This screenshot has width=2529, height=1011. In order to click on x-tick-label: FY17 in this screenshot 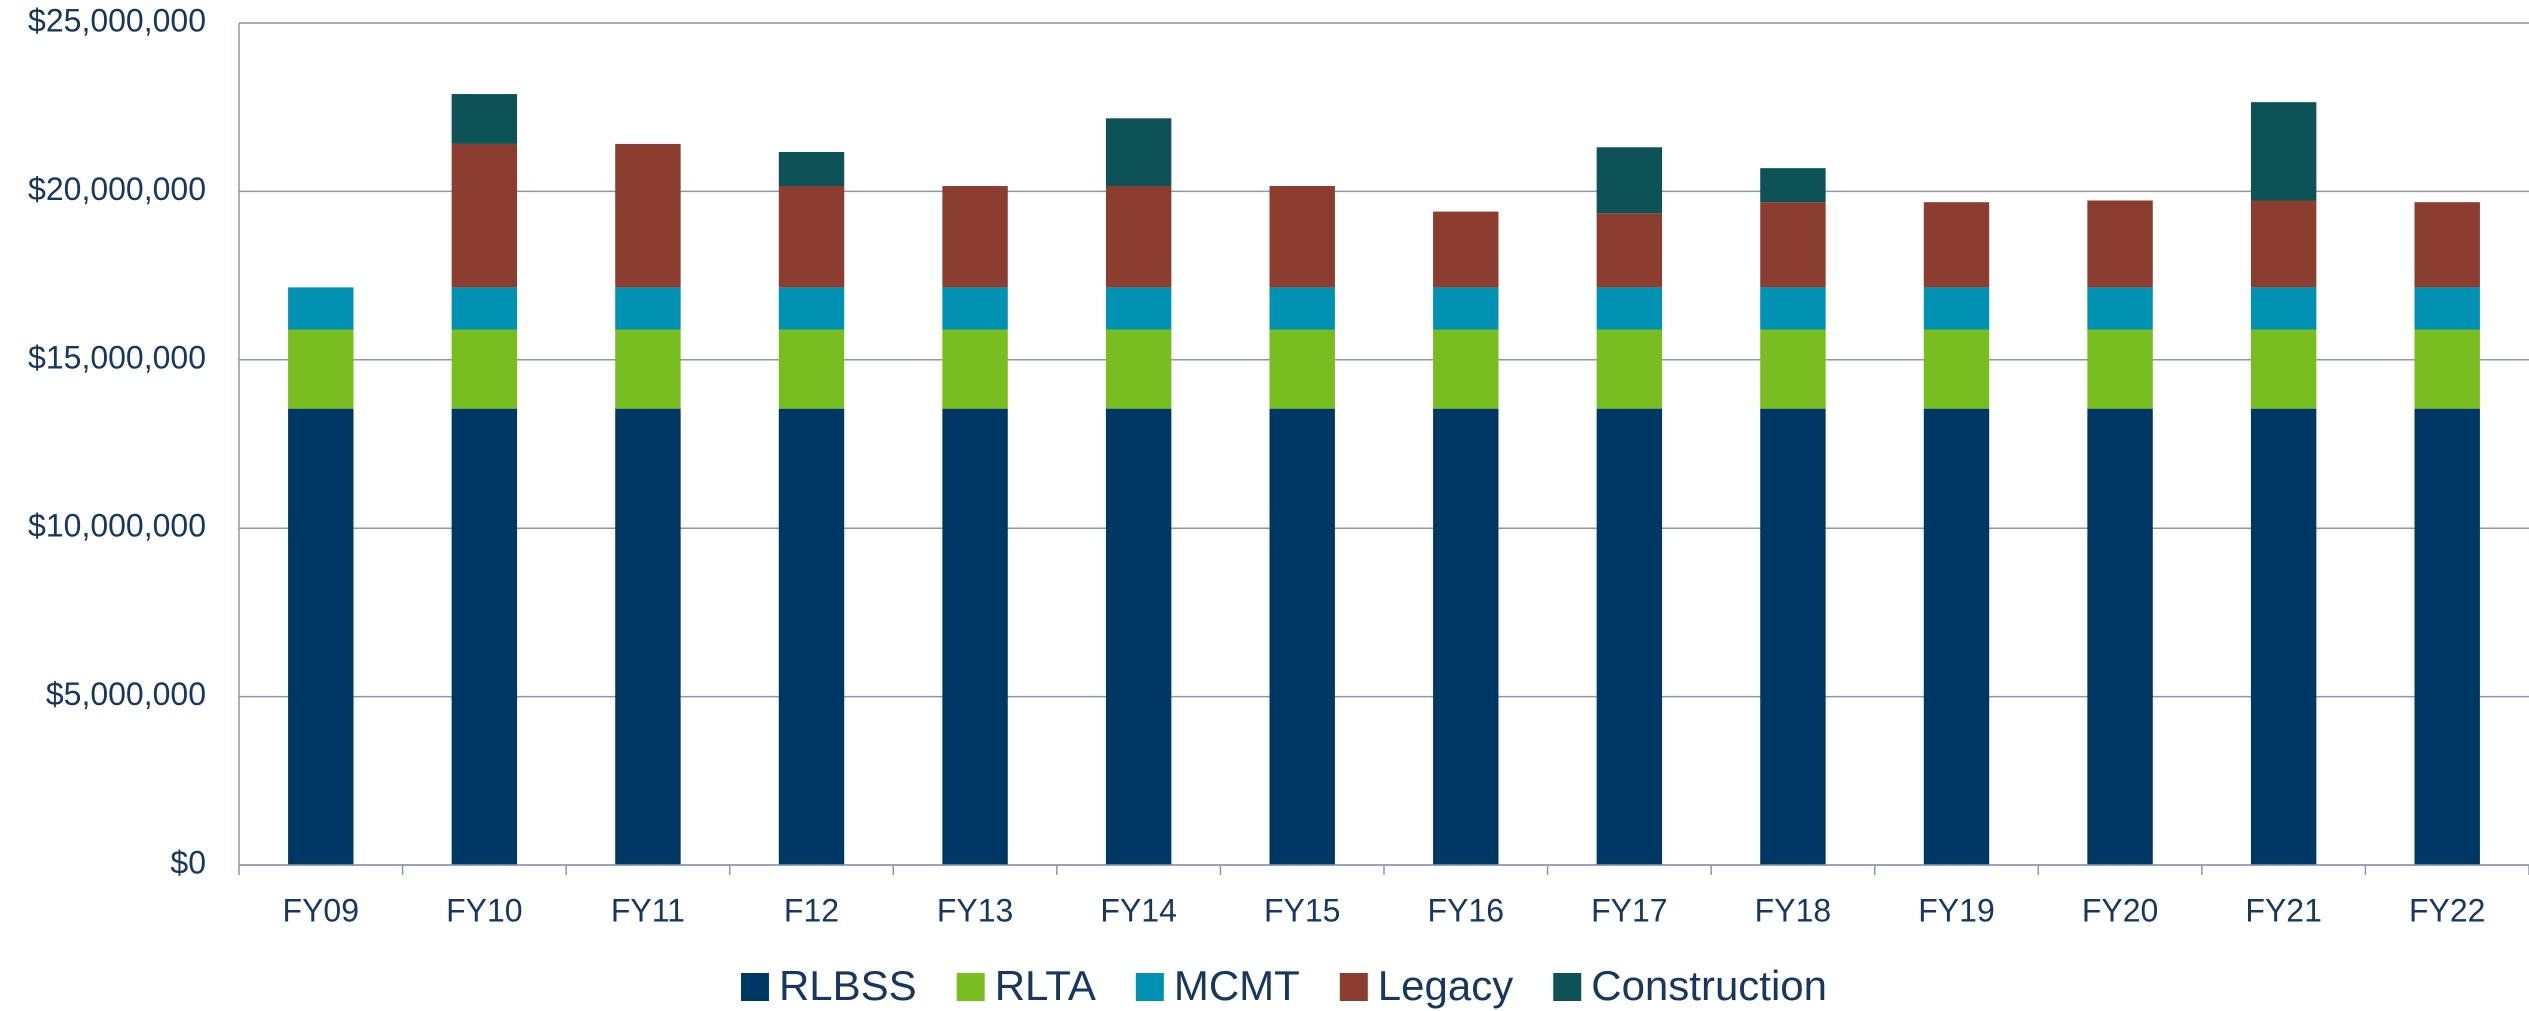, I will do `click(1629, 910)`.